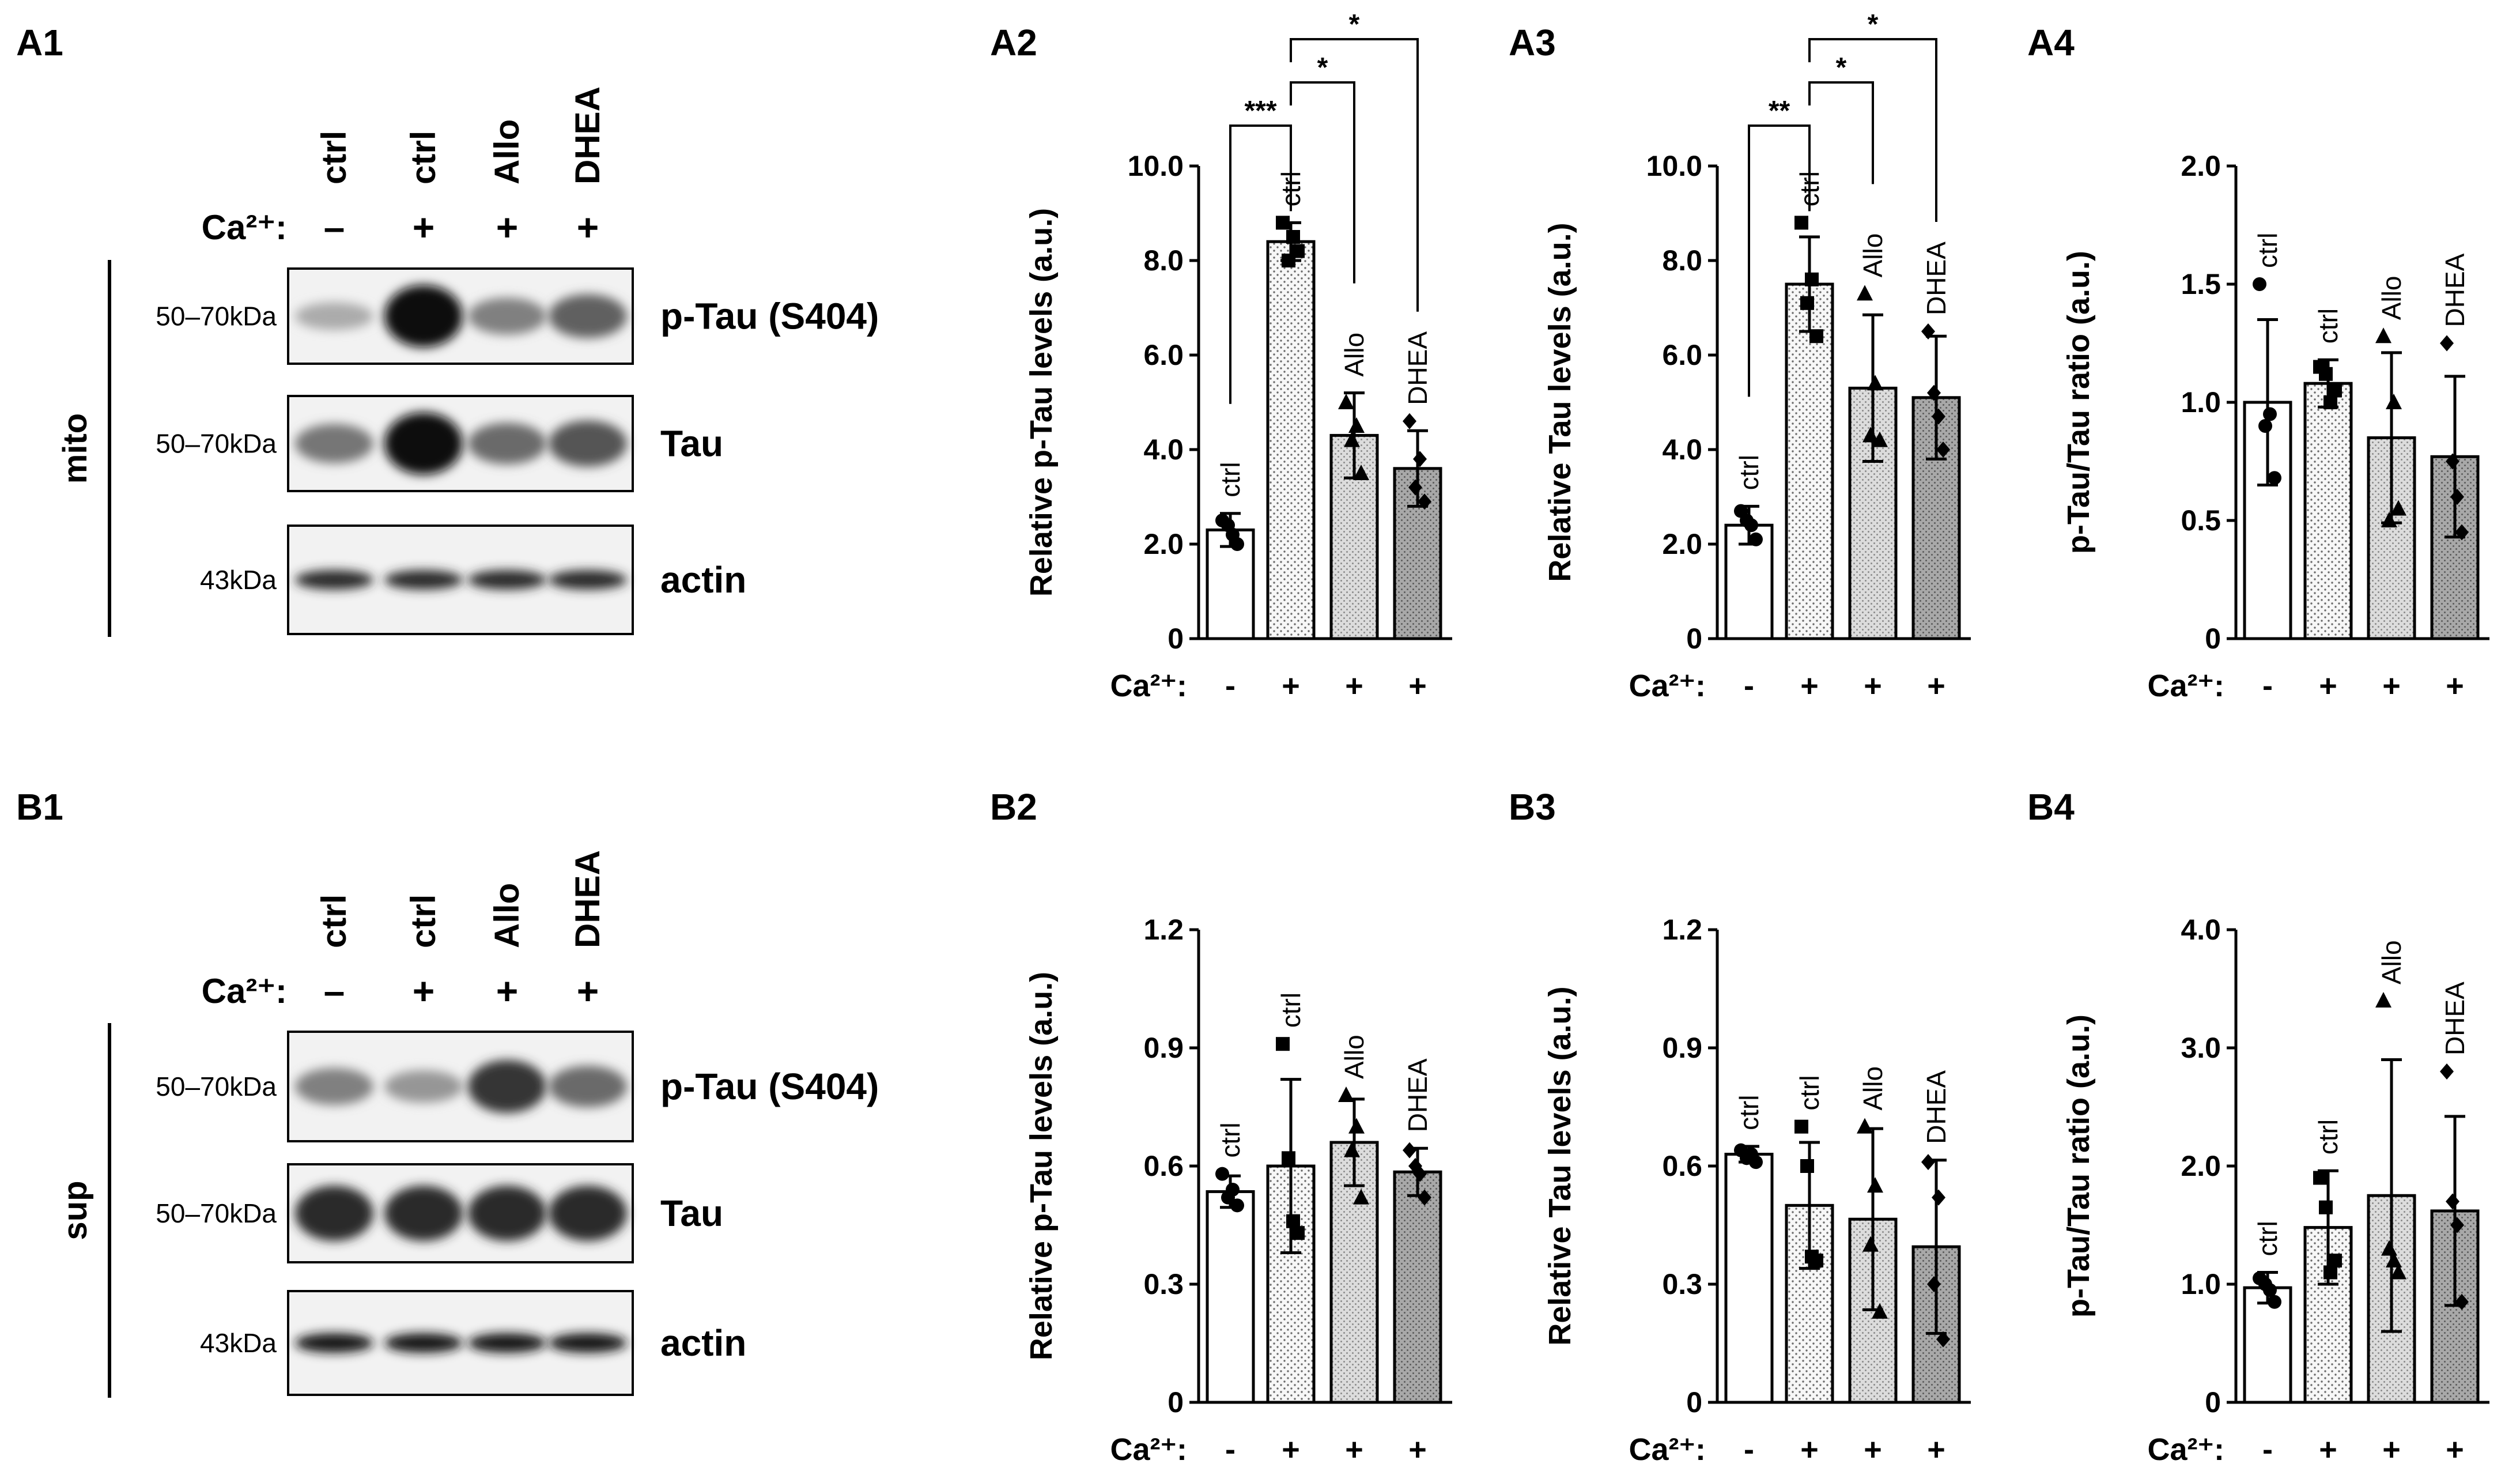  I want to click on bar-category-label: ctrl, so click(1749, 472).